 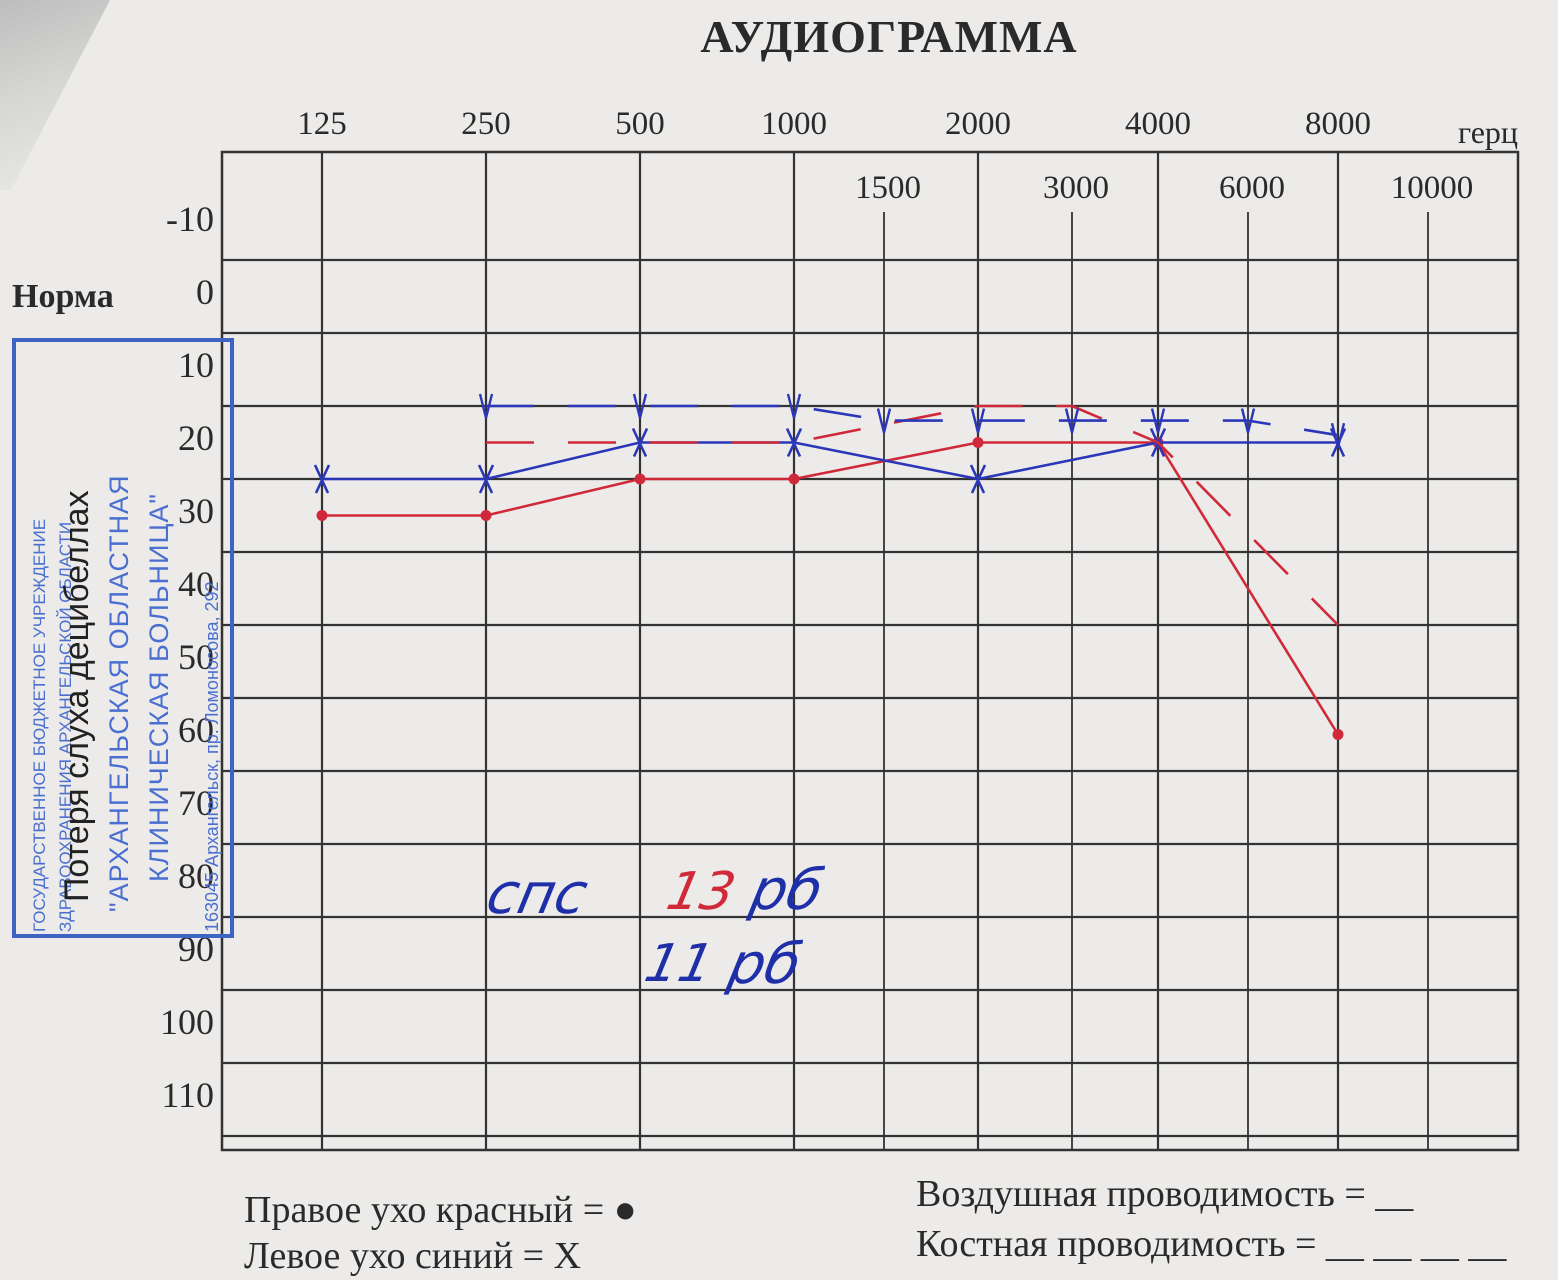 What do you see at coordinates (1338, 124) in the screenshot?
I see `x-tick-label: 8000` at bounding box center [1338, 124].